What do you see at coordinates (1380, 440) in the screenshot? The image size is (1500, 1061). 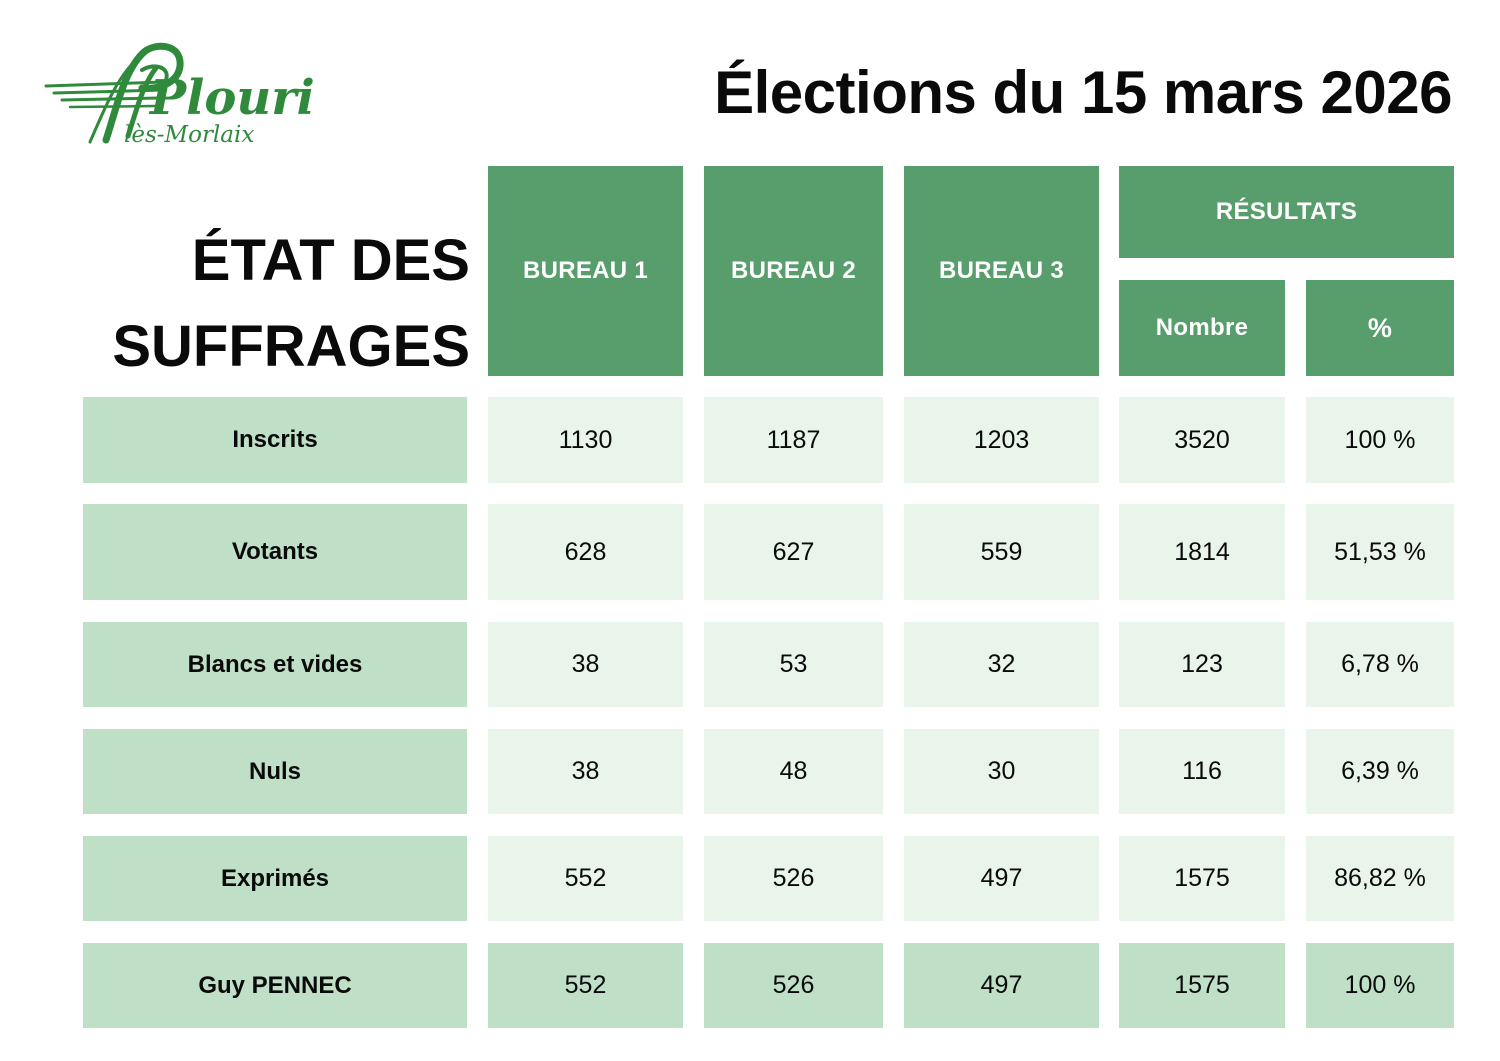 I see `cell-inscrits-percent: 100 %` at bounding box center [1380, 440].